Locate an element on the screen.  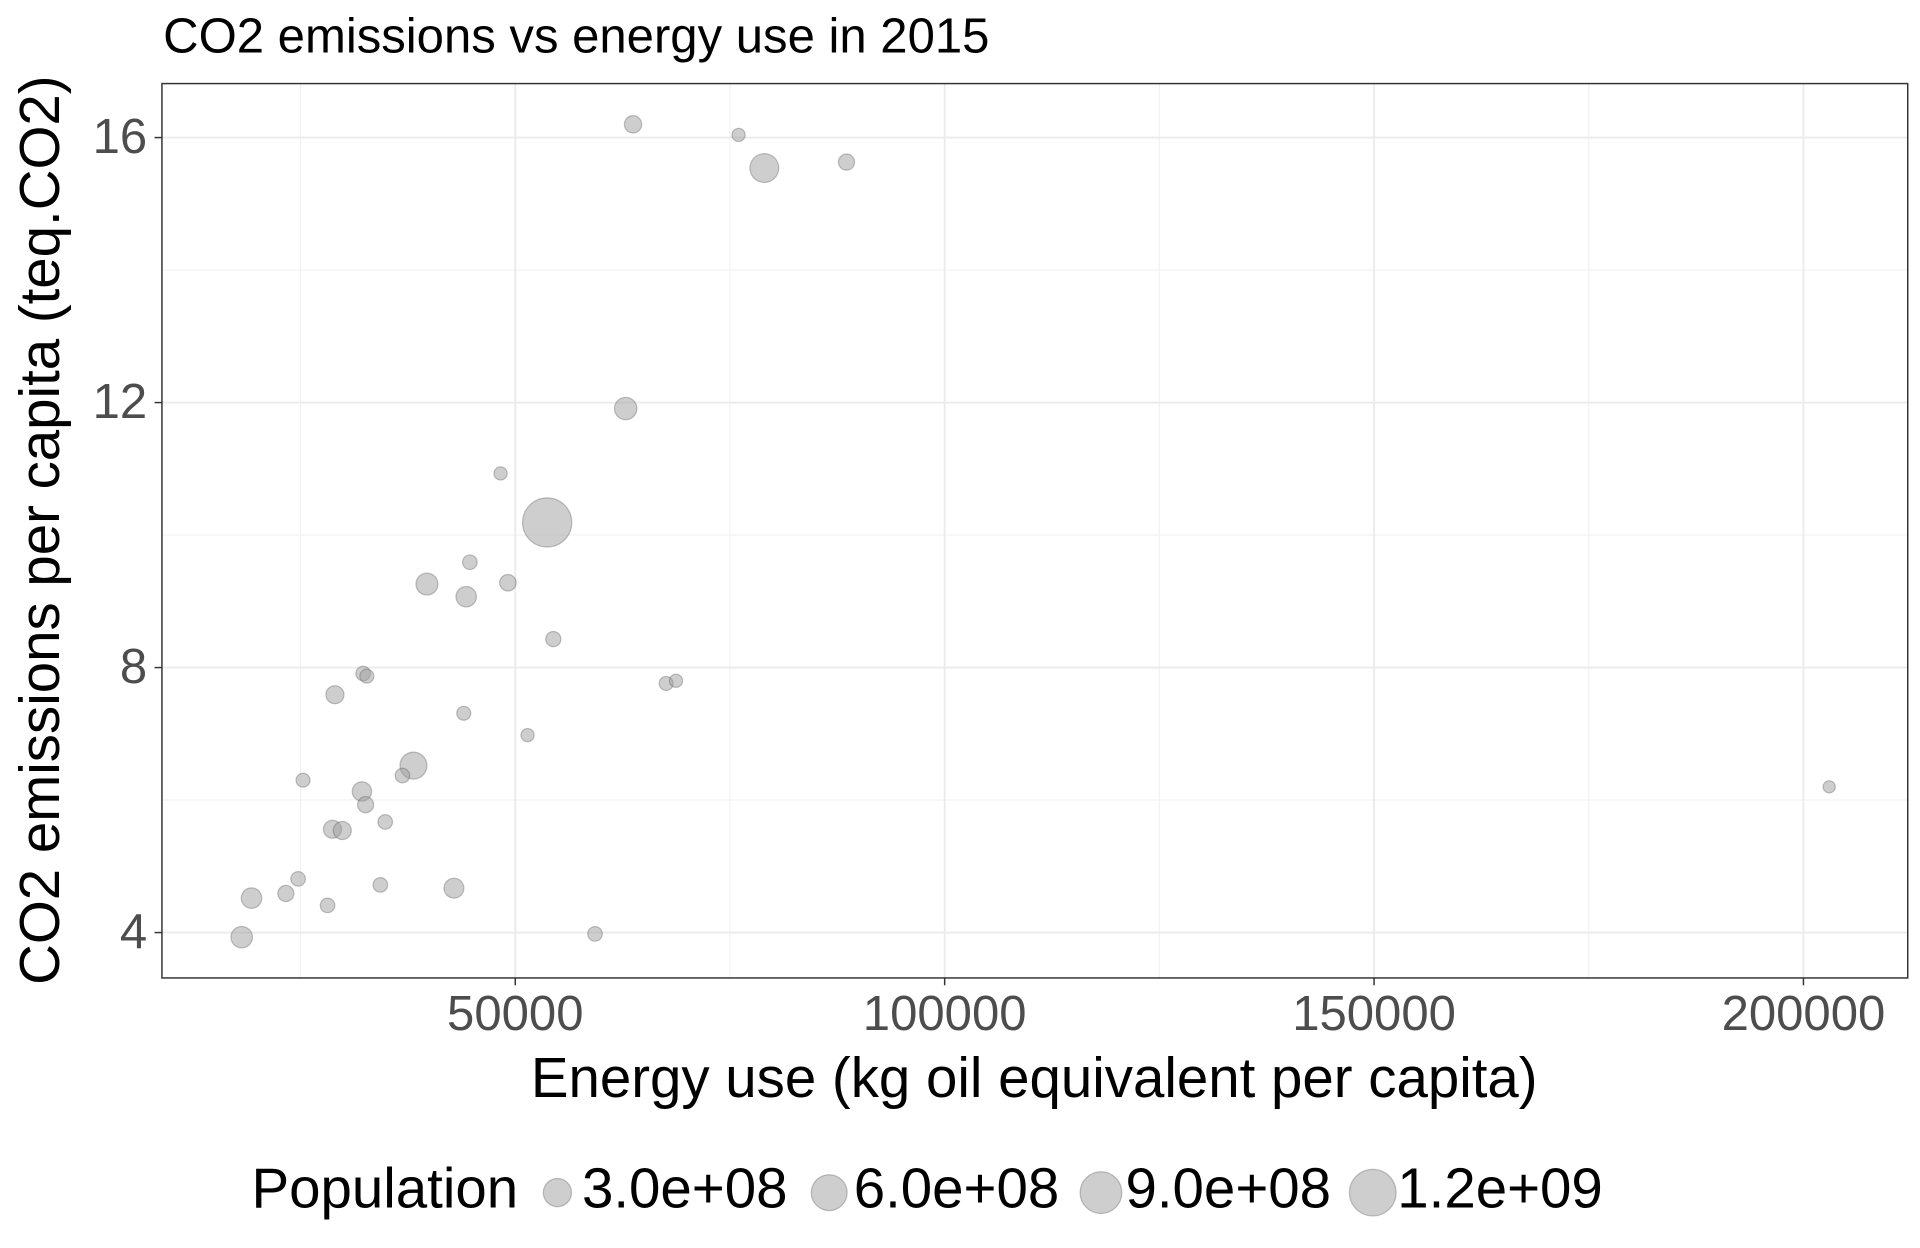
y-tick-label: 12 is located at coordinates (120, 402).